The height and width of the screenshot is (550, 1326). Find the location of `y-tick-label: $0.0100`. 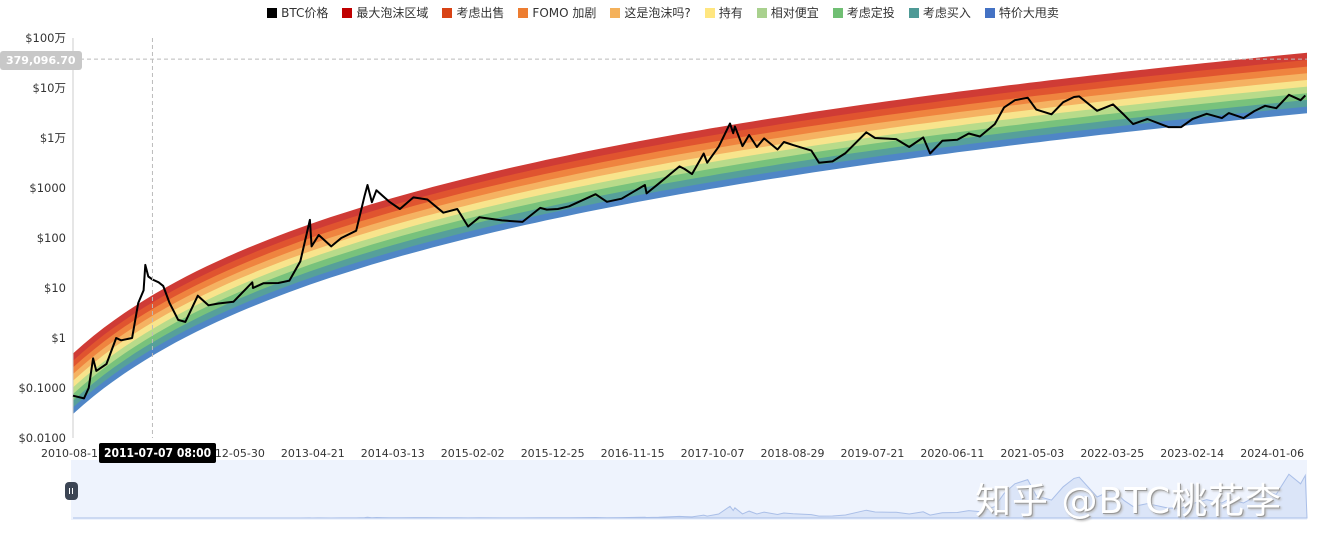

y-tick-label: $0.0100 is located at coordinates (42, 438).